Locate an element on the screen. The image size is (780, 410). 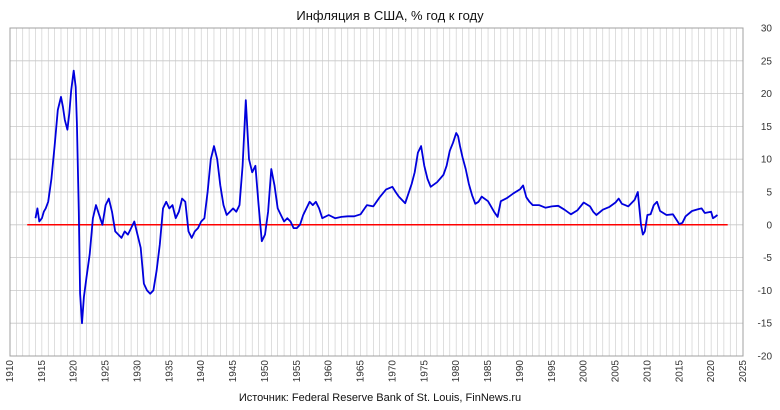
y-tick-label: 25 is located at coordinates (767, 61).